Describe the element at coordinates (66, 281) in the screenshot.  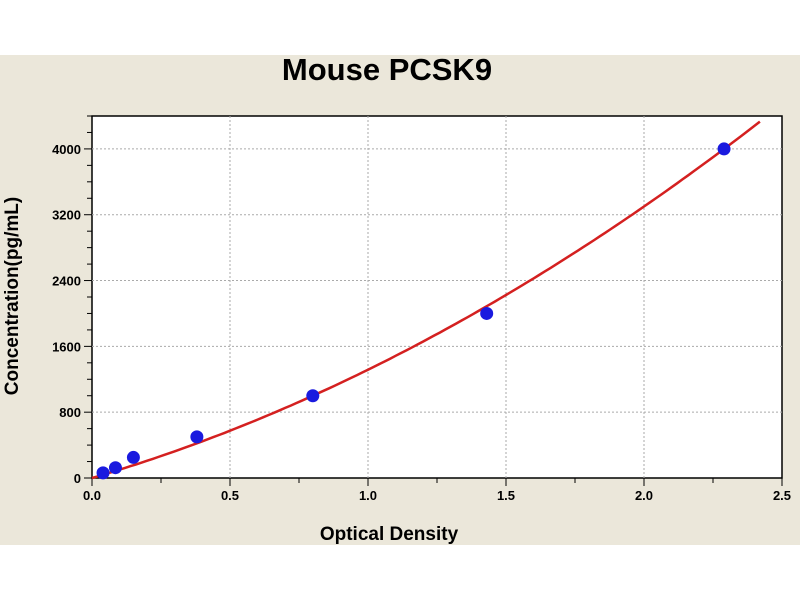
I see `y-tick-label: 2400` at that location.